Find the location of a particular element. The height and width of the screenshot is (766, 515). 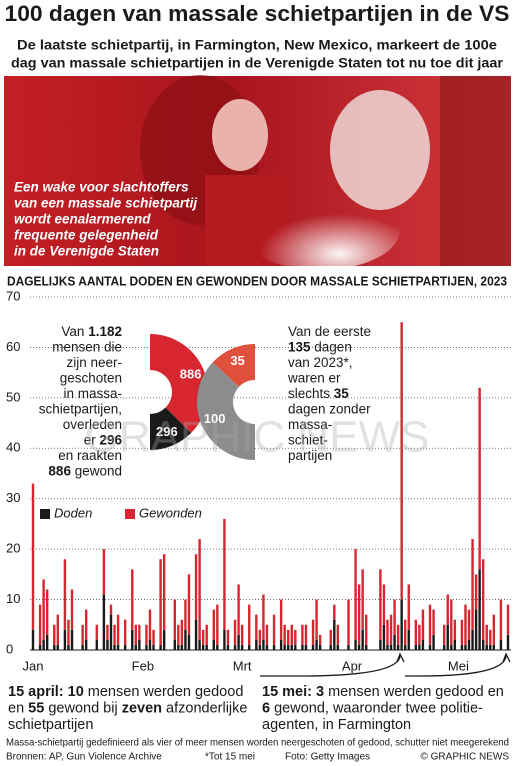

caption-line: in de Verenigde Staten is located at coordinates (86, 251).